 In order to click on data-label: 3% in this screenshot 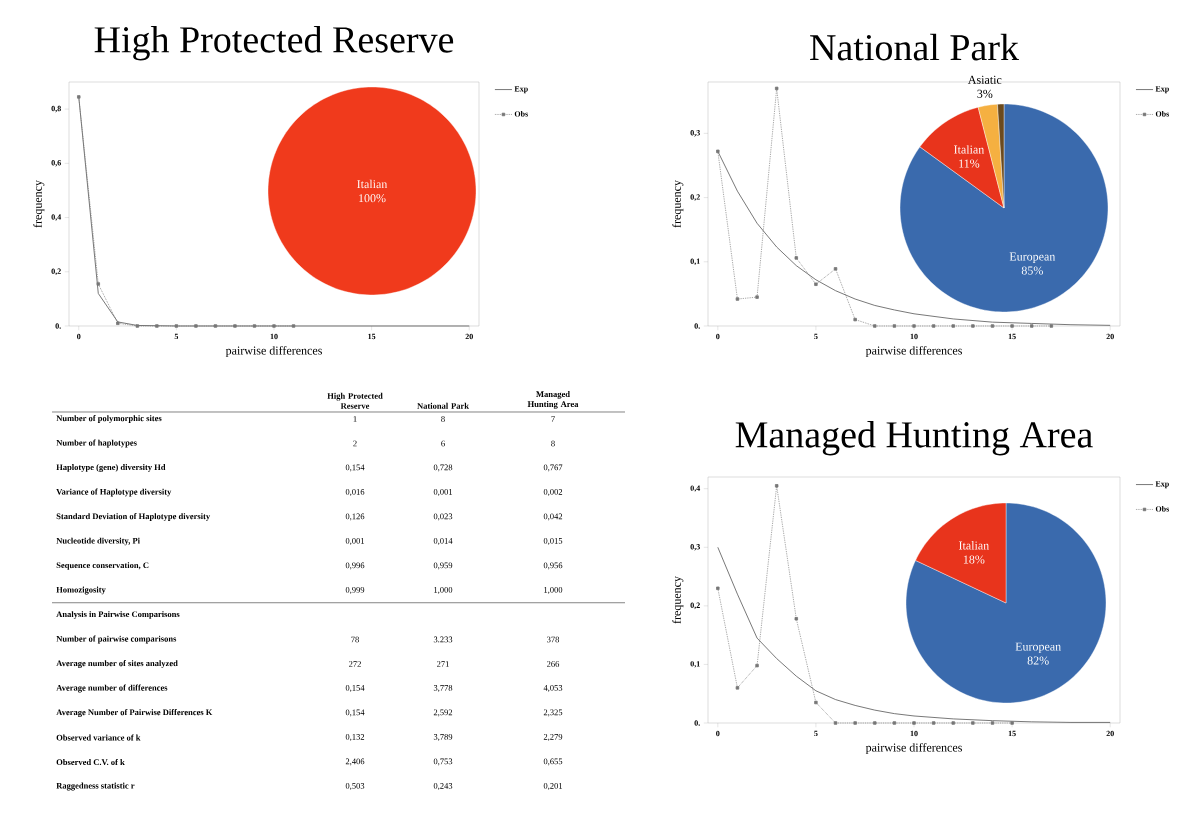, I will do `click(985, 93)`.